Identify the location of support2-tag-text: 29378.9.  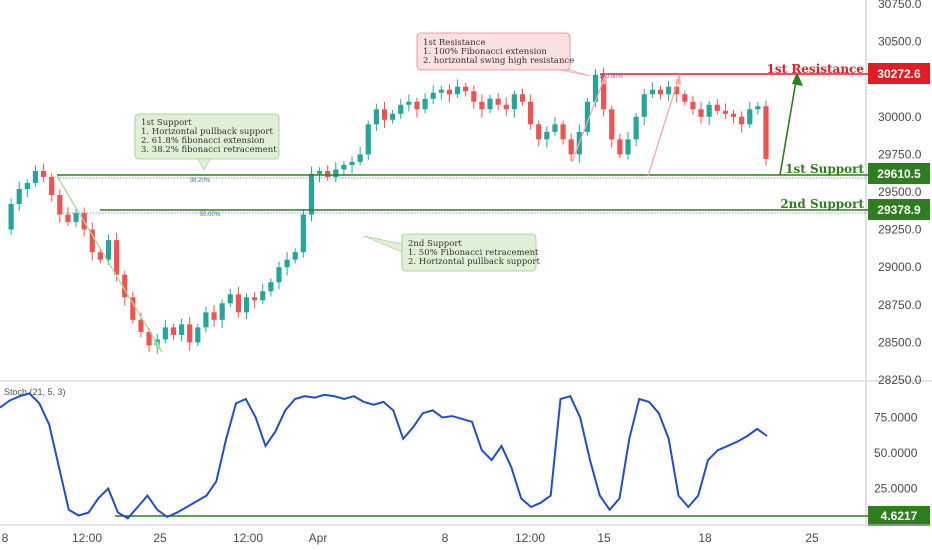
(899, 210).